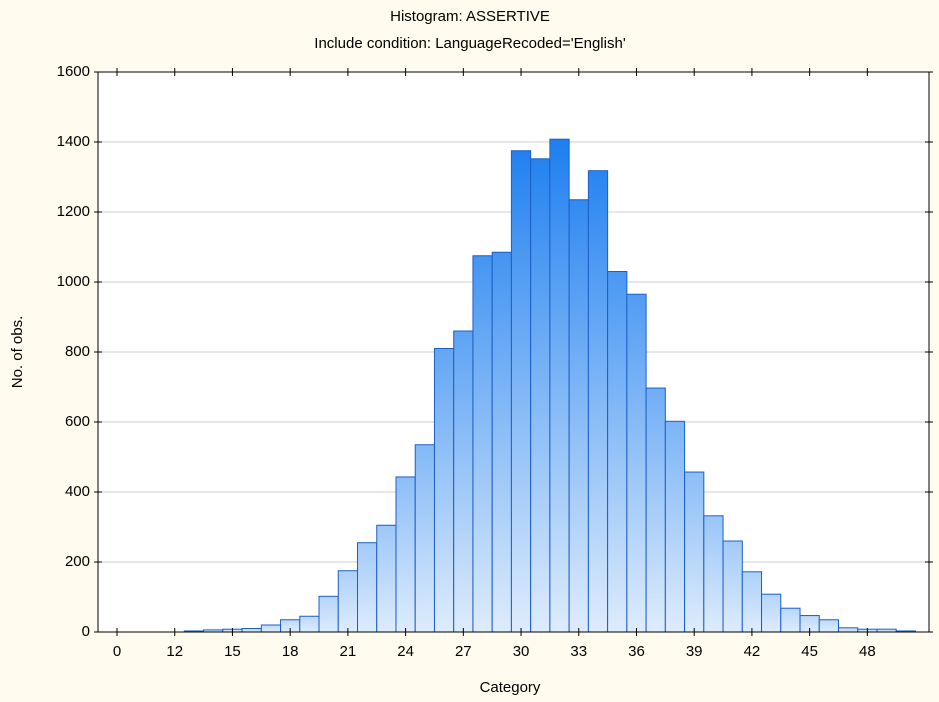 This screenshot has width=939, height=702. Describe the element at coordinates (290, 651) in the screenshot. I see `x-tick-label: 18` at that location.